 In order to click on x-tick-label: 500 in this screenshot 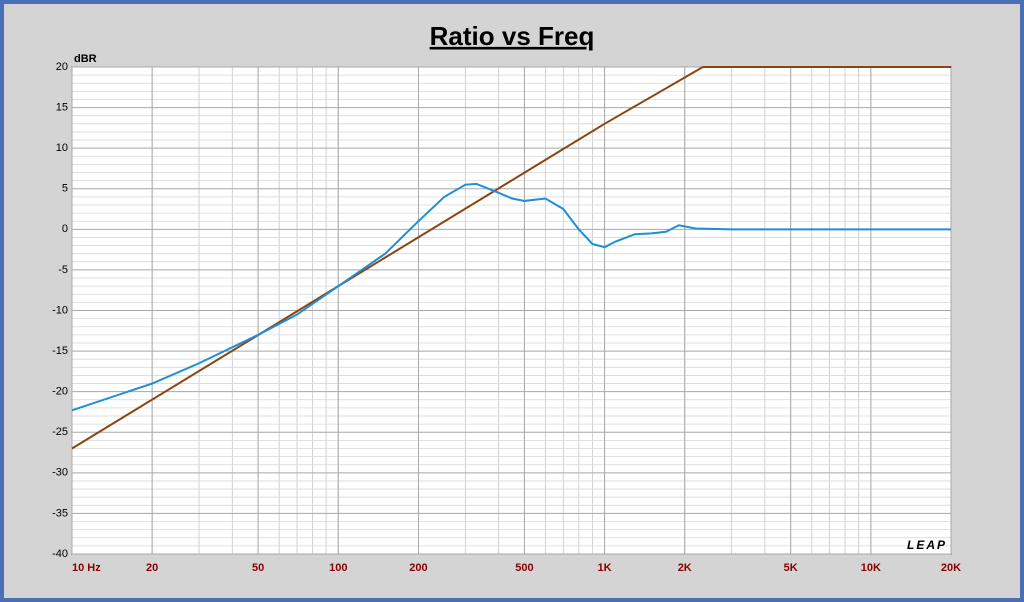, I will do `click(524, 568)`.